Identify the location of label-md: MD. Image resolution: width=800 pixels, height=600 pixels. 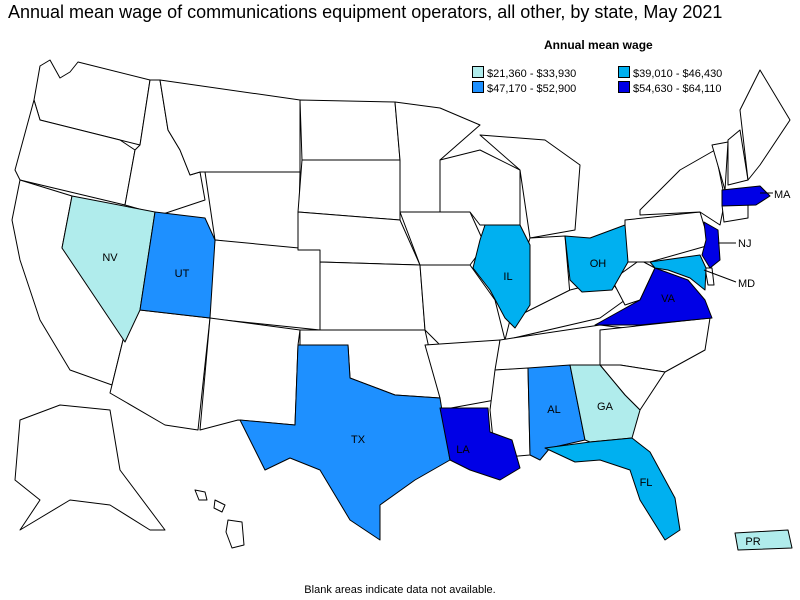
(746, 284).